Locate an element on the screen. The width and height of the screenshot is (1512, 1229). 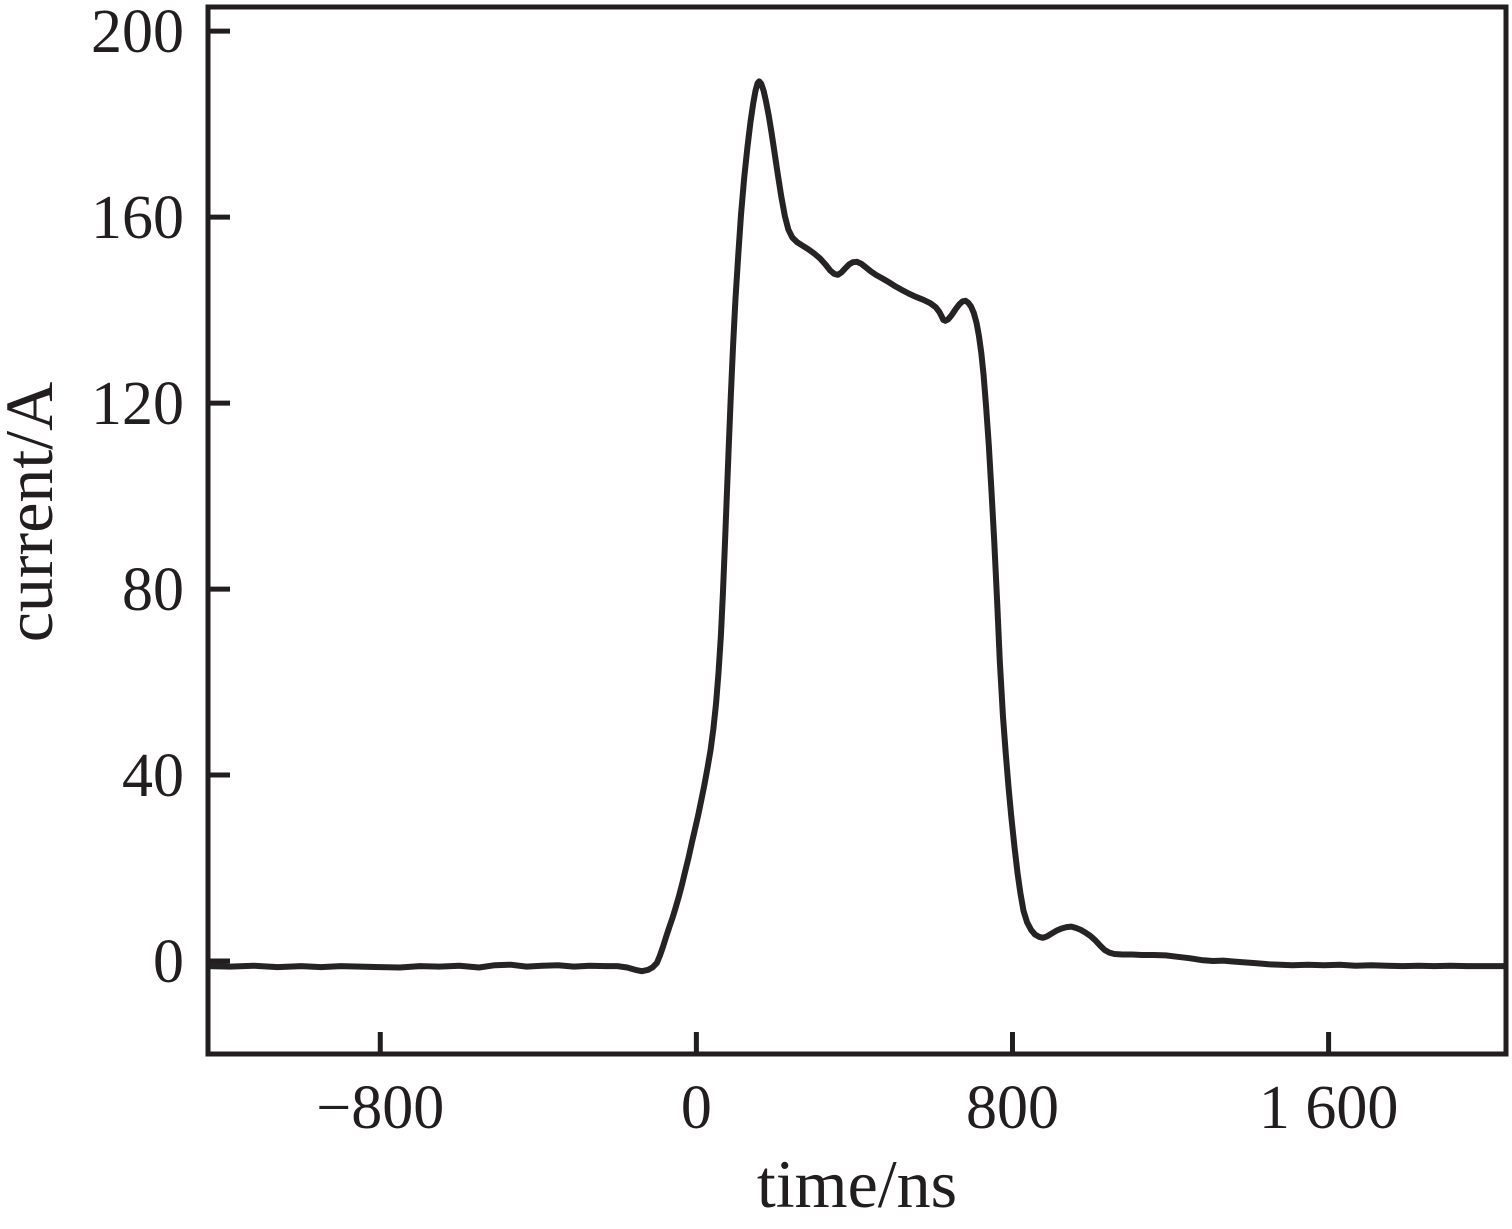
x-axis-label: time/ns is located at coordinates (857, 1184).